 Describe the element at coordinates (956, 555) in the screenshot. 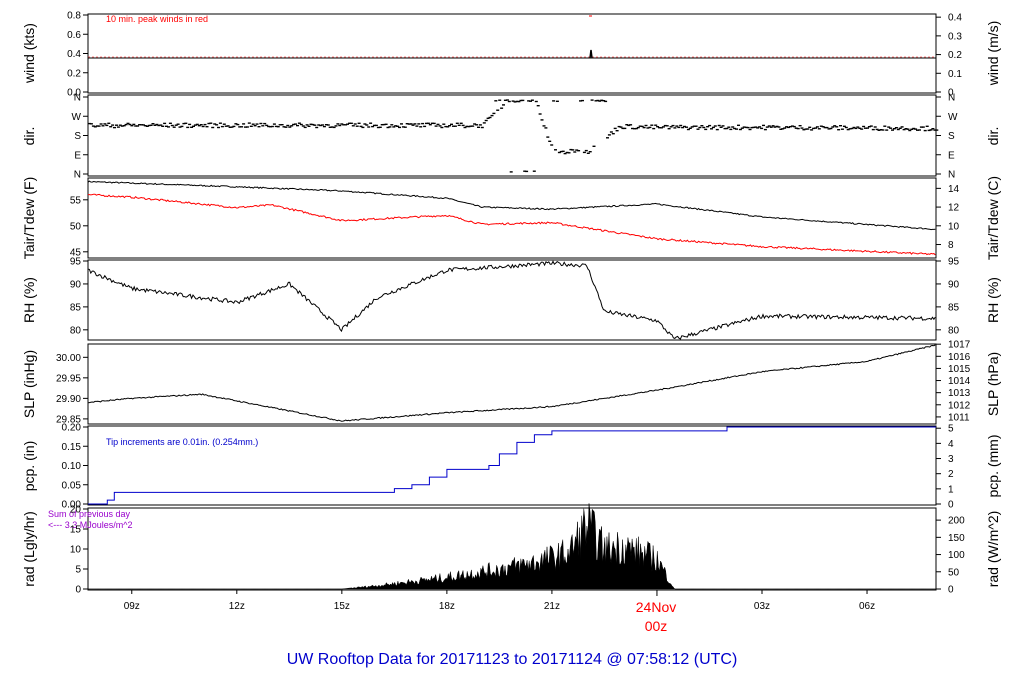

I see `rad-tick-label: 100` at that location.